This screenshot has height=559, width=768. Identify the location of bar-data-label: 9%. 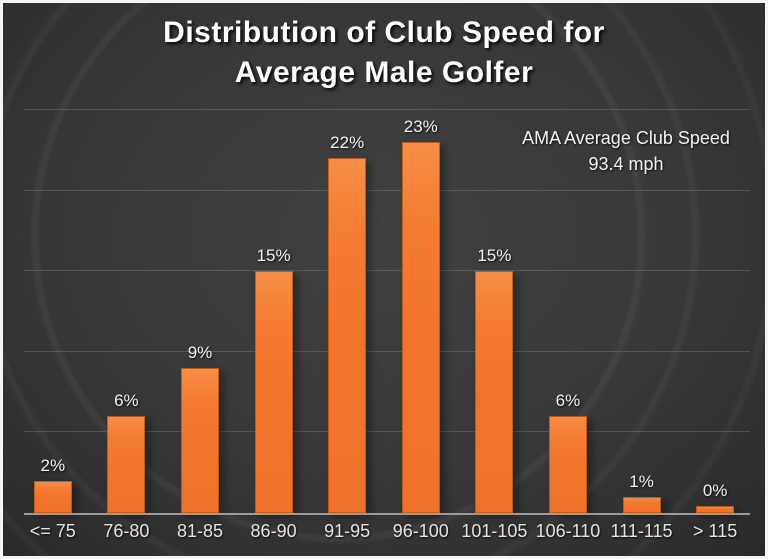
(200, 352).